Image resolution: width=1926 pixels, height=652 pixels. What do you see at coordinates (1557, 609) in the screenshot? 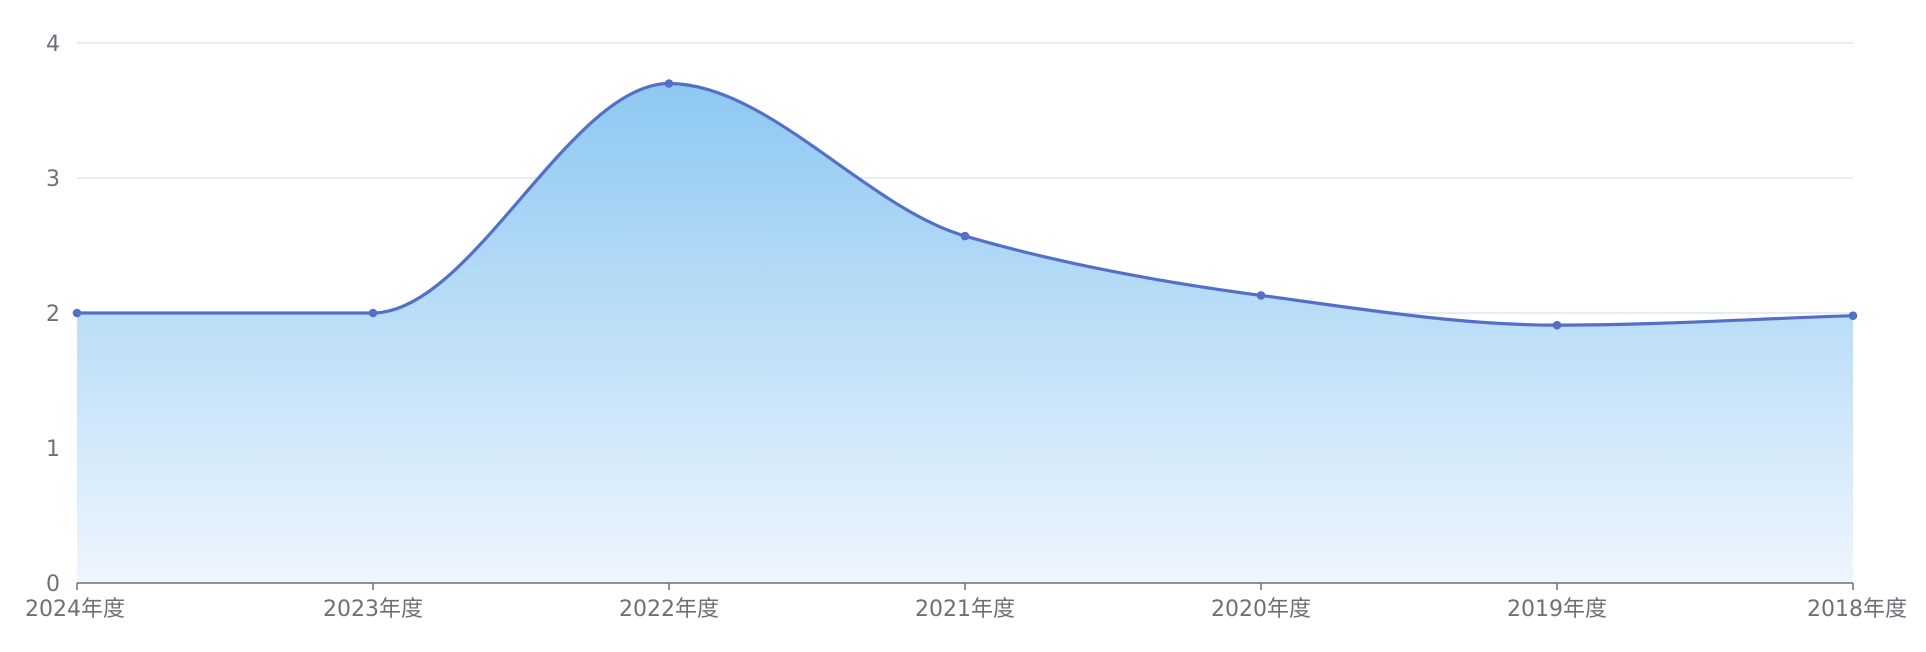
I see `x-tick-label: 2019年度` at bounding box center [1557, 609].